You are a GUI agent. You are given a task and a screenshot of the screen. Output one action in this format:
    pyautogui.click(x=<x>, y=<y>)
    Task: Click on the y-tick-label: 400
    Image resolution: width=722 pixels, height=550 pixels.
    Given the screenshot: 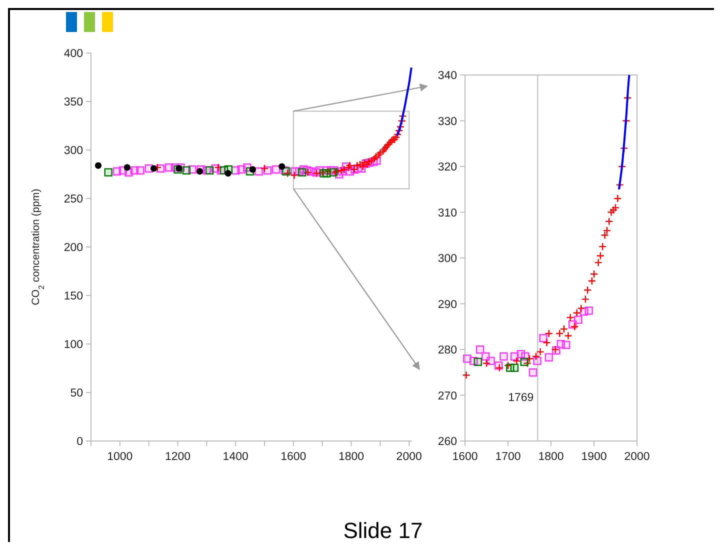 What is the action you would take?
    pyautogui.click(x=73, y=54)
    